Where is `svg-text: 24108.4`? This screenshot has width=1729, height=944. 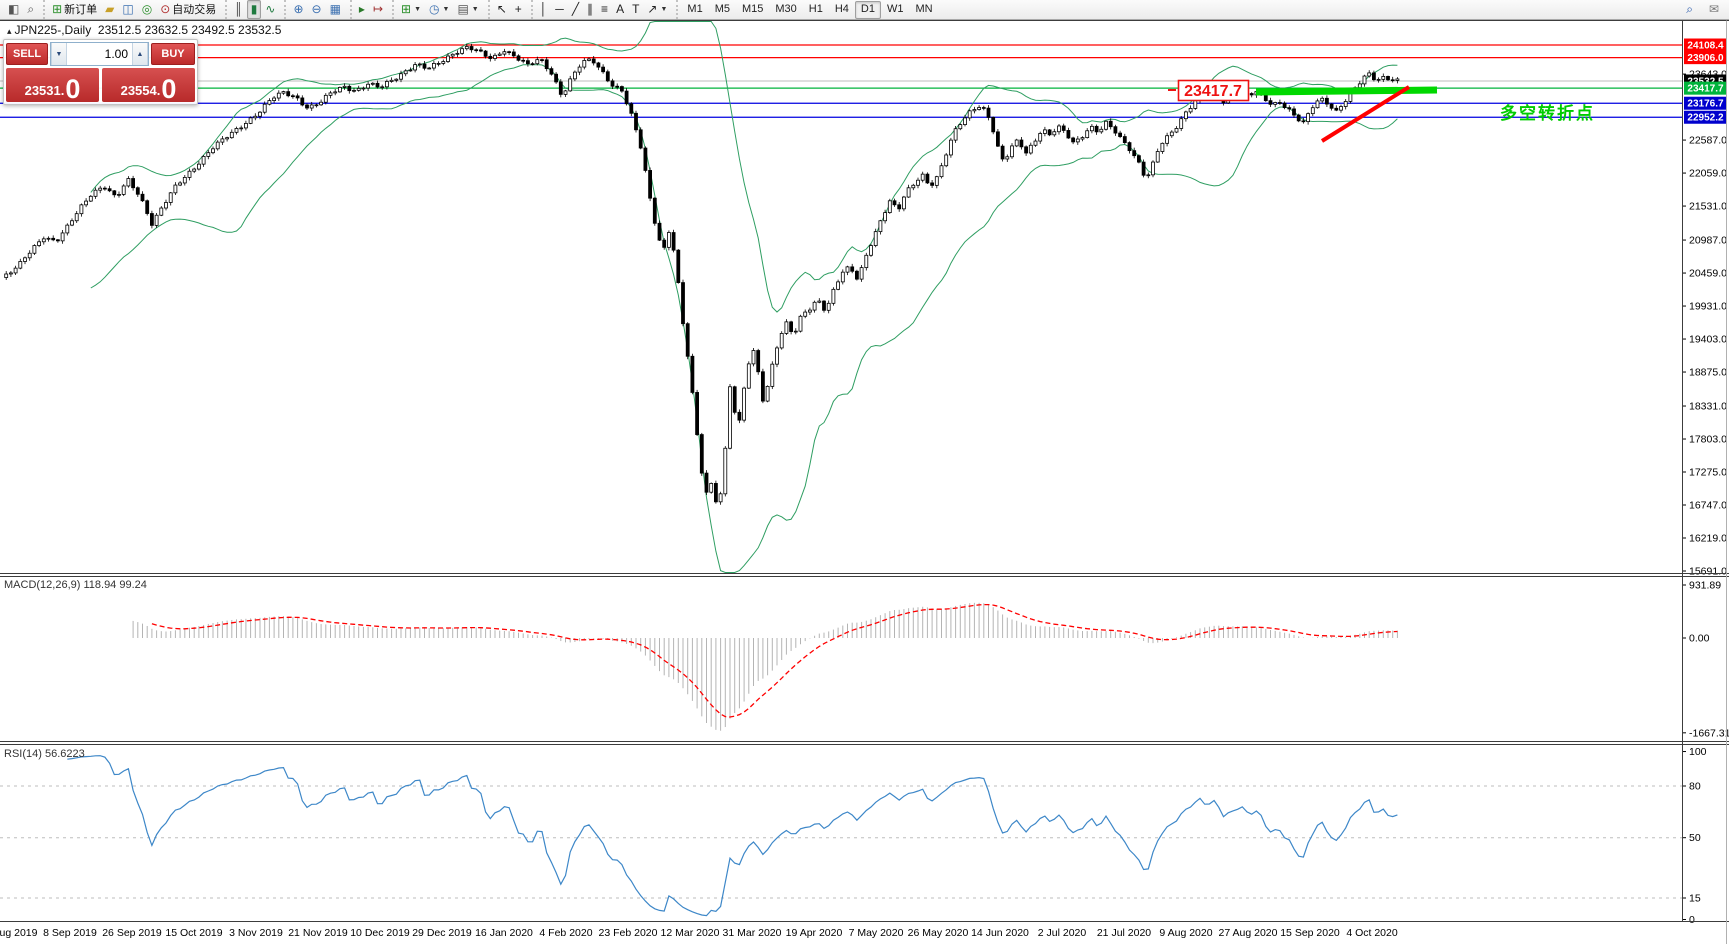 svg-text: 24108.4 is located at coordinates (1705, 46).